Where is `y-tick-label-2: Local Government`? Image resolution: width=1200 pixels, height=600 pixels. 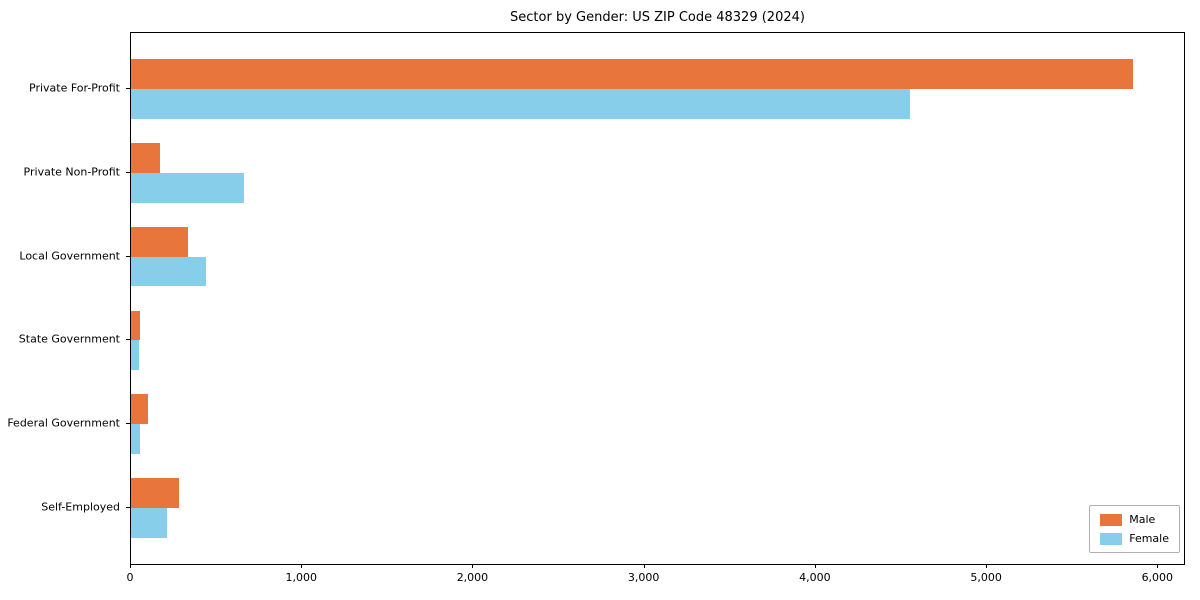 y-tick-label-2: Local Government is located at coordinates (69, 256).